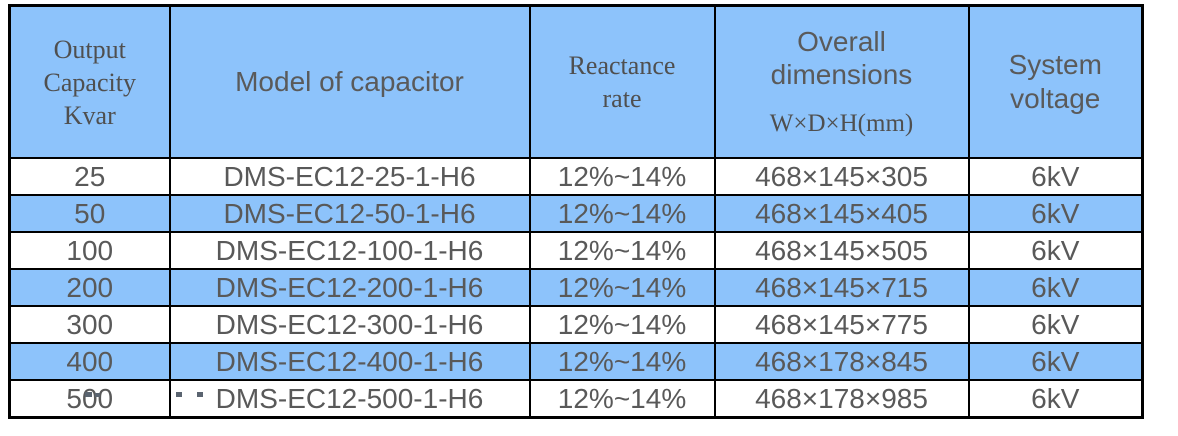 This screenshot has height=436, width=1178. What do you see at coordinates (89, 176) in the screenshot?
I see `cell-capacity: 25` at bounding box center [89, 176].